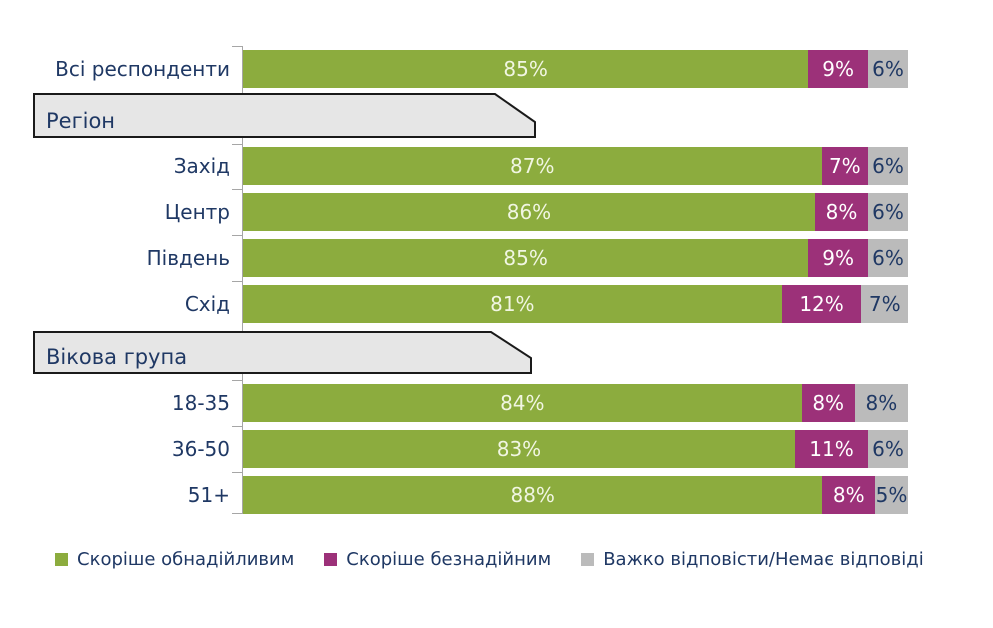 The height and width of the screenshot is (628, 993). What do you see at coordinates (201, 166) in the screenshot?
I see `category-label: Захід` at bounding box center [201, 166].